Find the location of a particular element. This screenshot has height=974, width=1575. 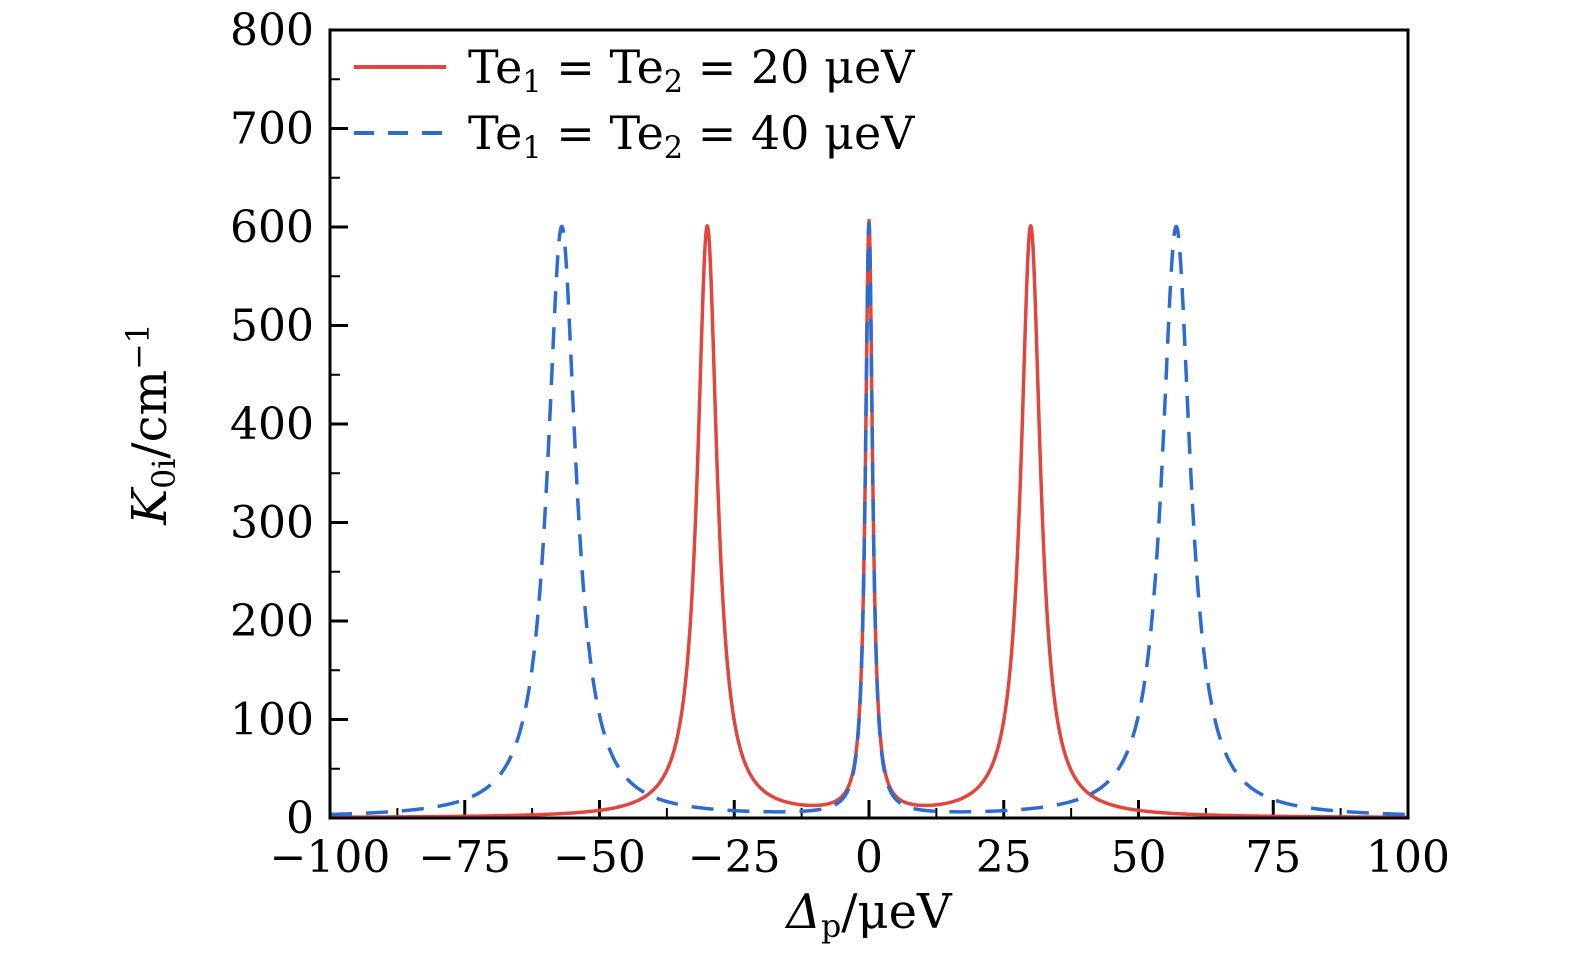

x-tick-label: 25 is located at coordinates (1004, 857).